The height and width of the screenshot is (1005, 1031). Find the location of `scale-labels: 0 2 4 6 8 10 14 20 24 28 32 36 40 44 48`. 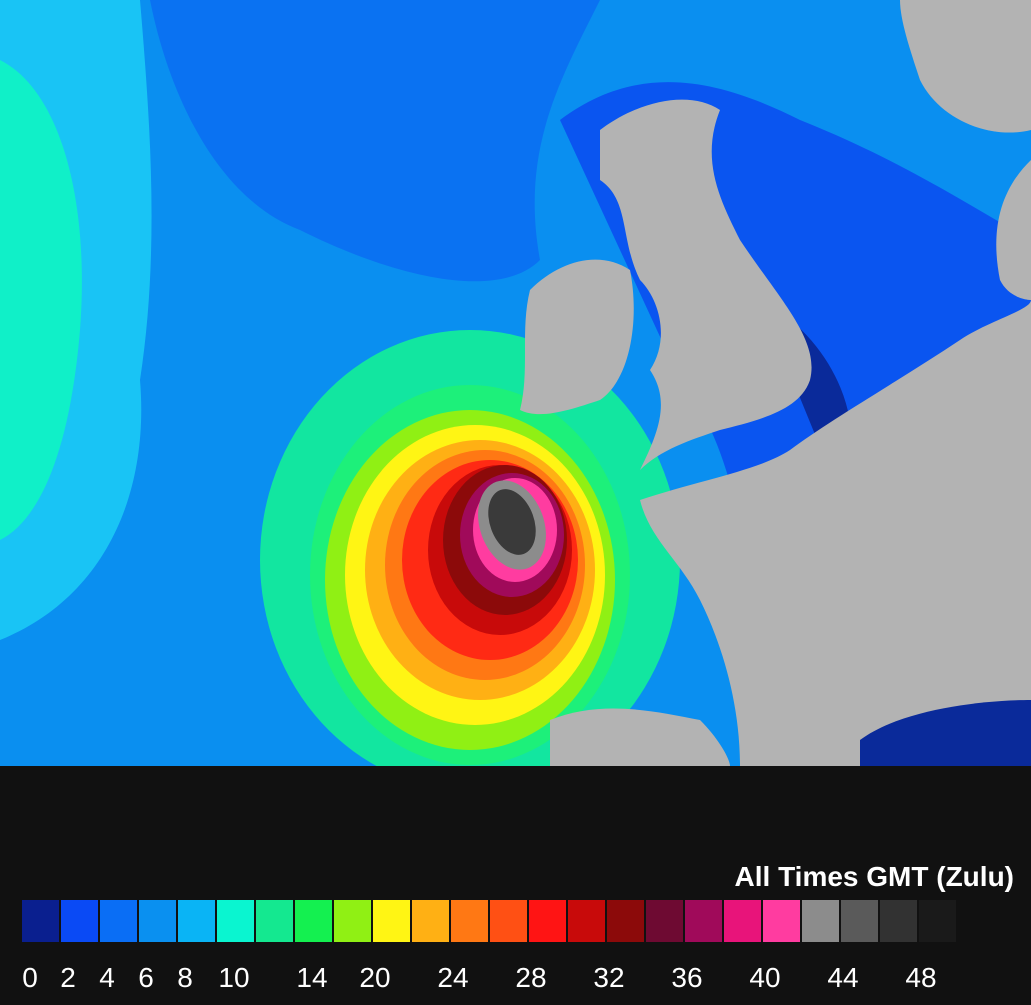

scale-labels: 0 2 4 6 8 10 14 20 24 28 32 36 40 44 48 is located at coordinates (479, 977).